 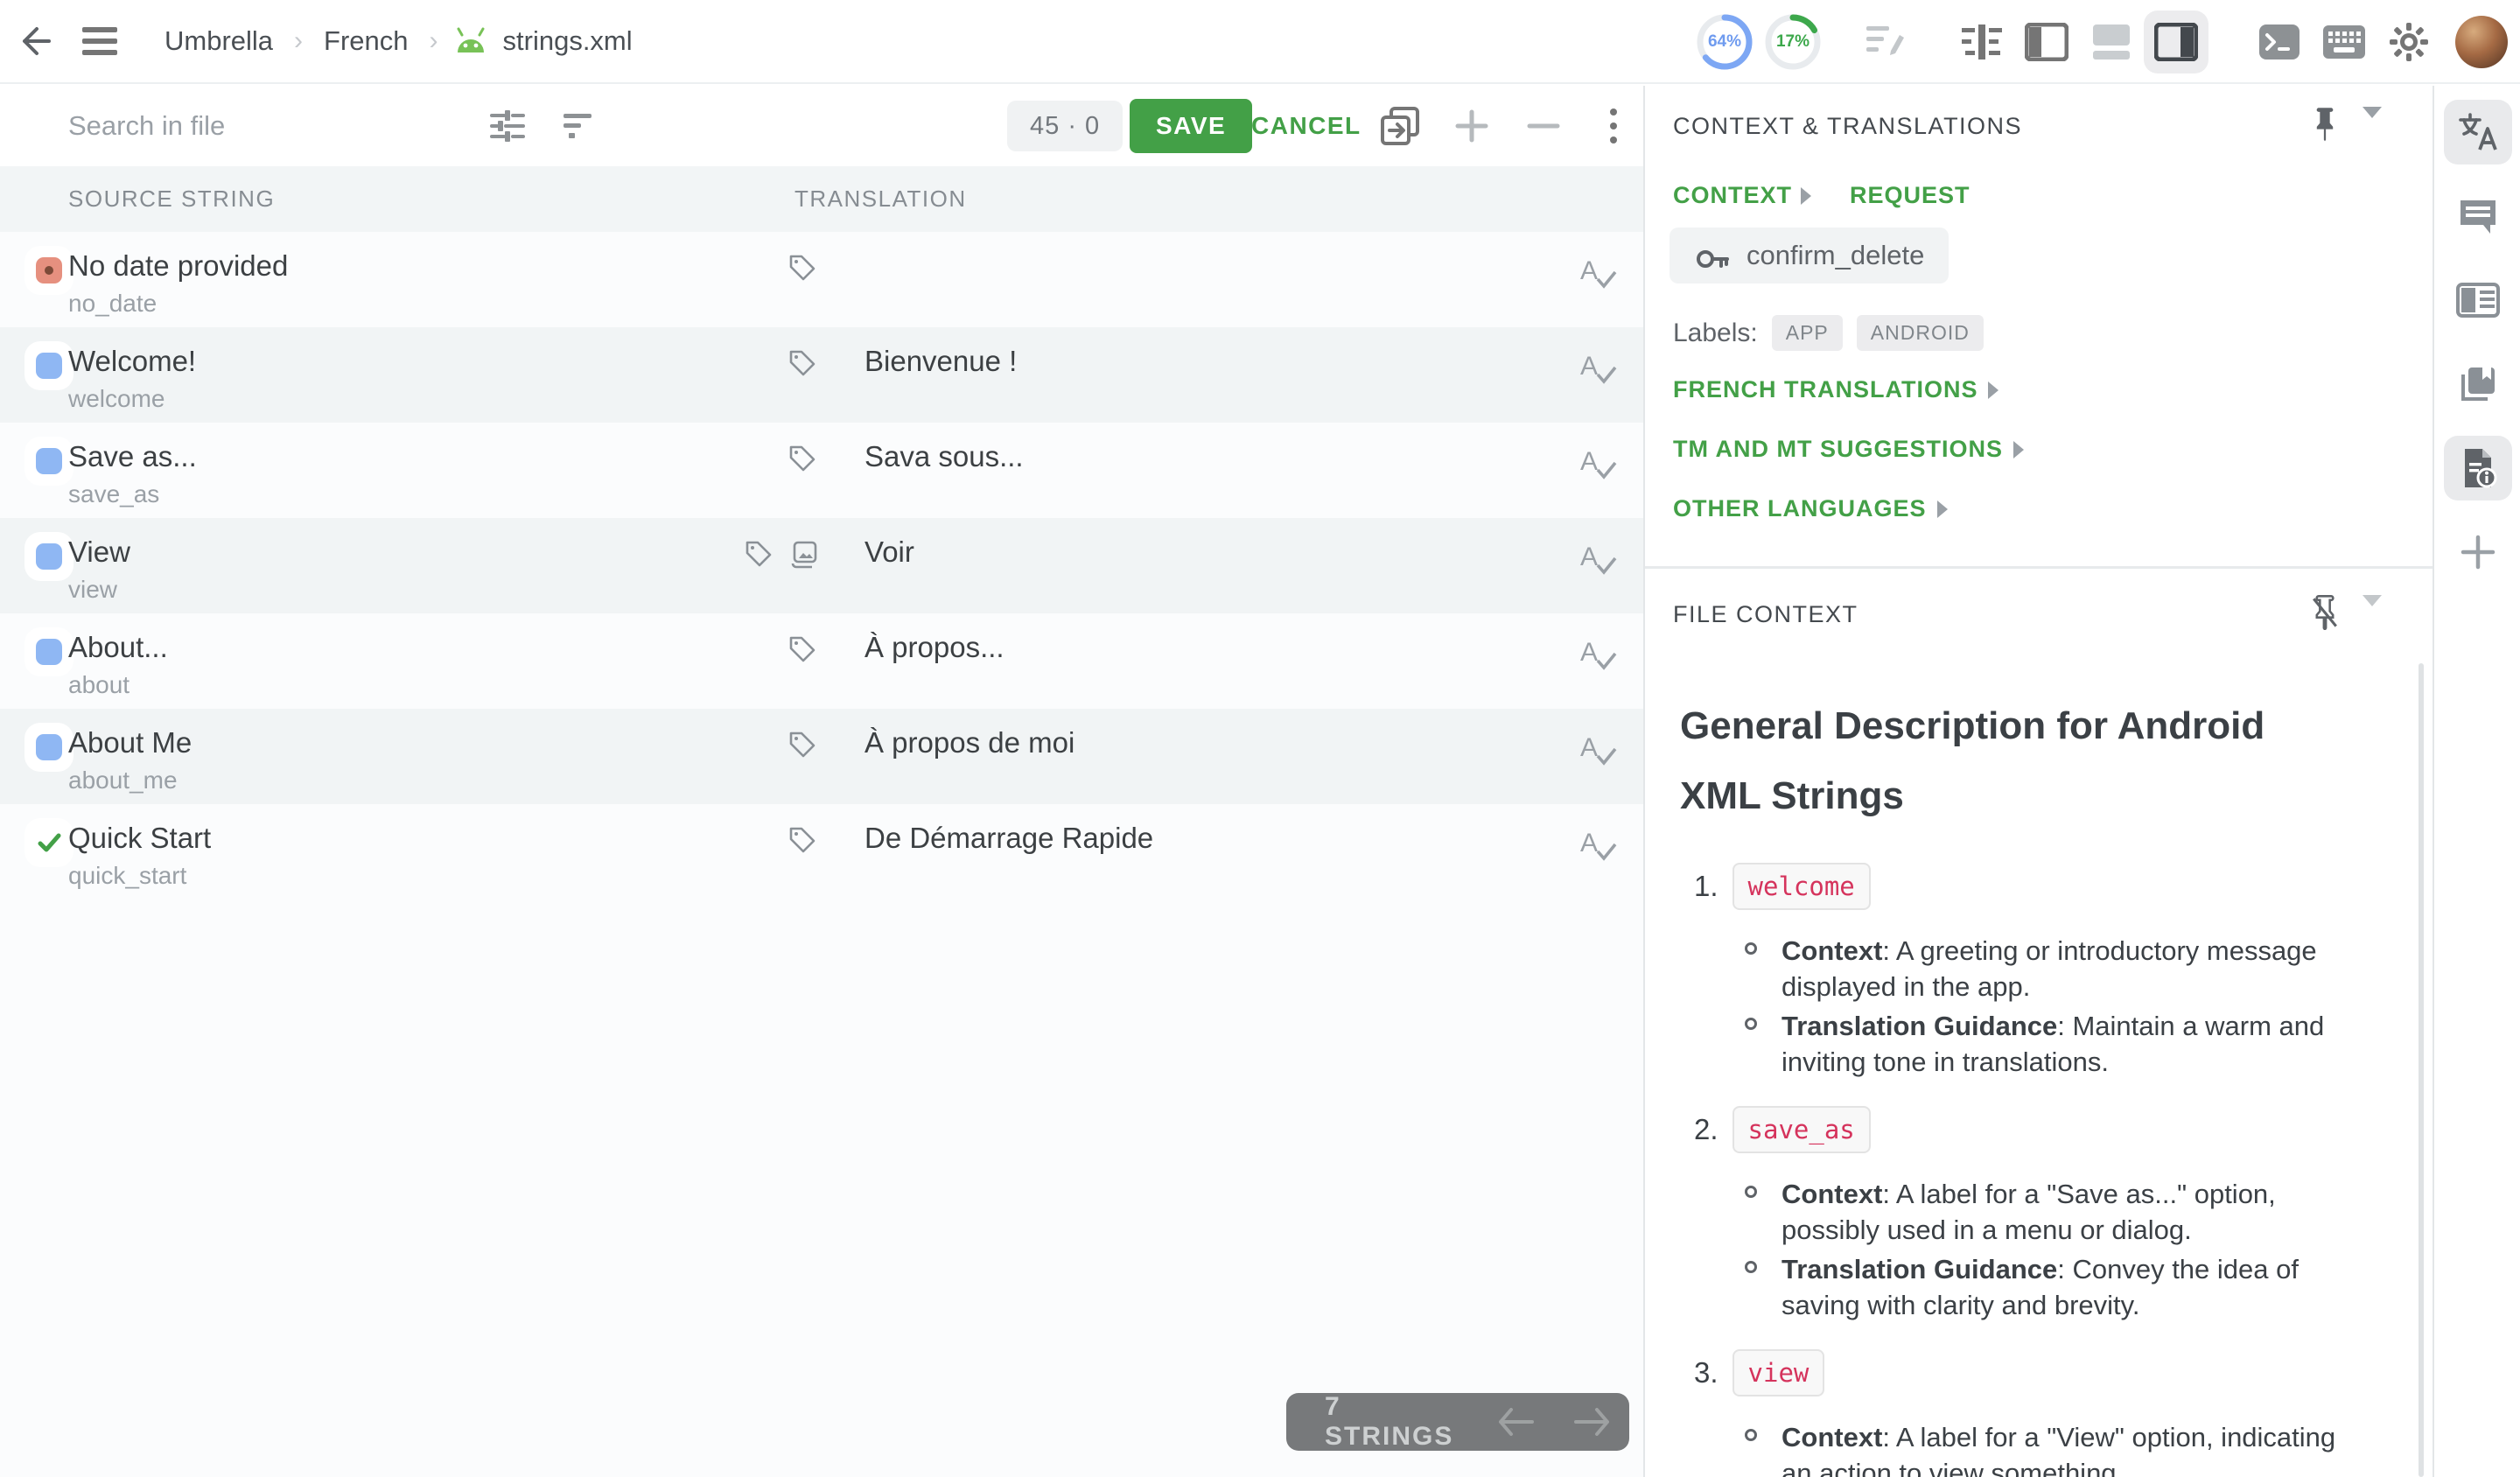 I want to click on table-row: Welcome! welcome Bienvenue ! A, so click(x=821, y=375).